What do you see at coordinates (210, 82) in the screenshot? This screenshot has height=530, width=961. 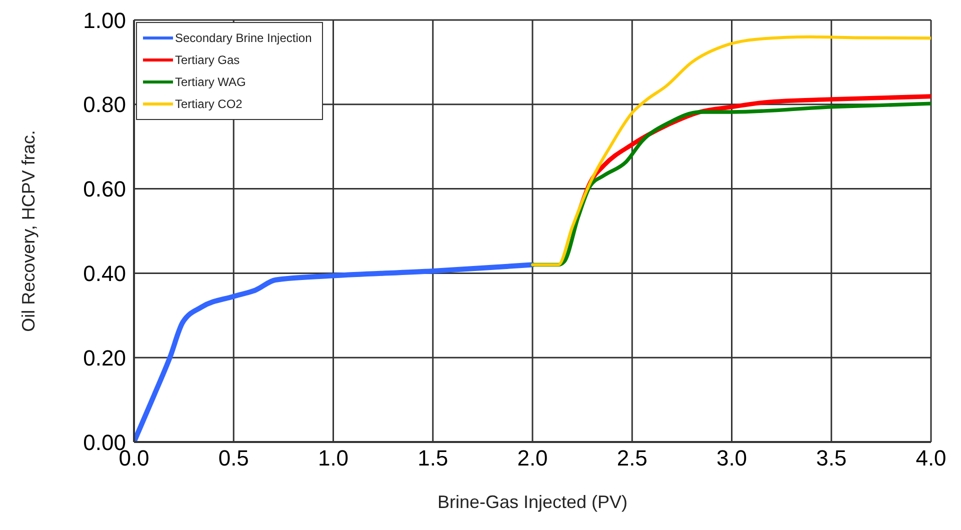 I see `legend-label: Tertiary WAG` at bounding box center [210, 82].